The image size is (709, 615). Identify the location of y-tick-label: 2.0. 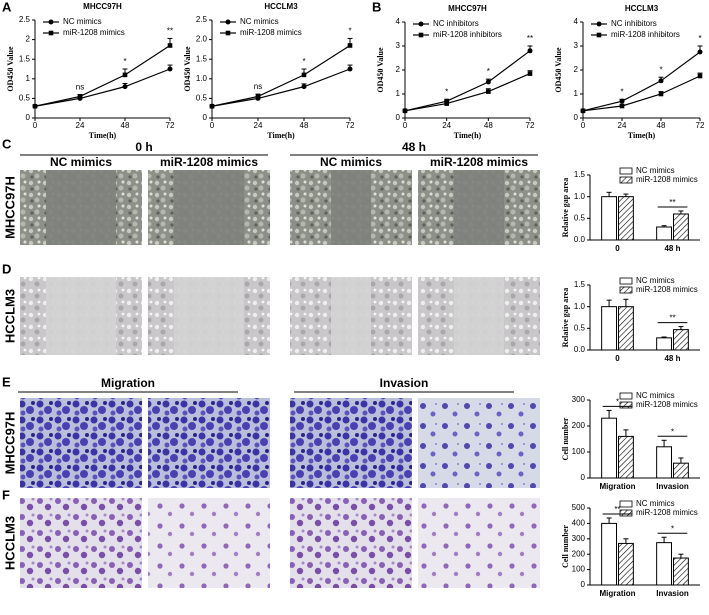
(202, 39).